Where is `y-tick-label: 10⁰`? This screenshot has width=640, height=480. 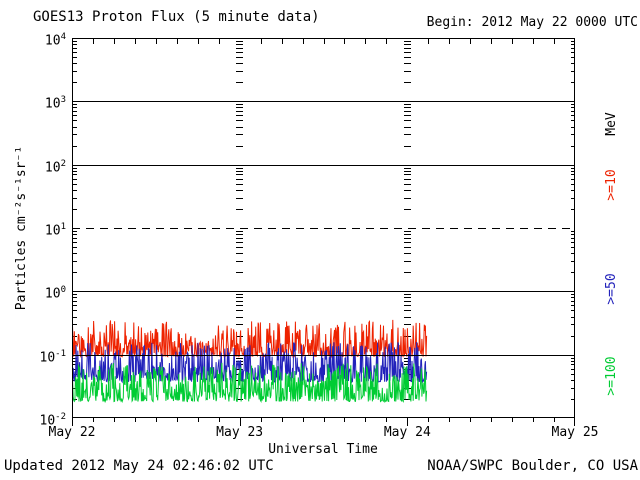 y-tick-label: 10⁰ is located at coordinates (55, 293).